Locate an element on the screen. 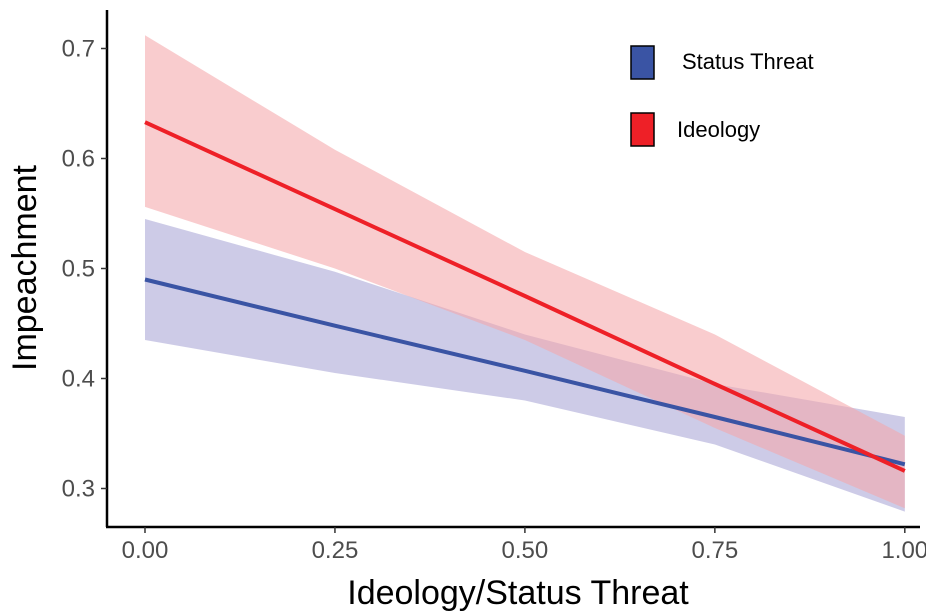  y-axis-ticks: 0.3 0.4 0.5 0.6 0.7 is located at coordinates (84, 269).